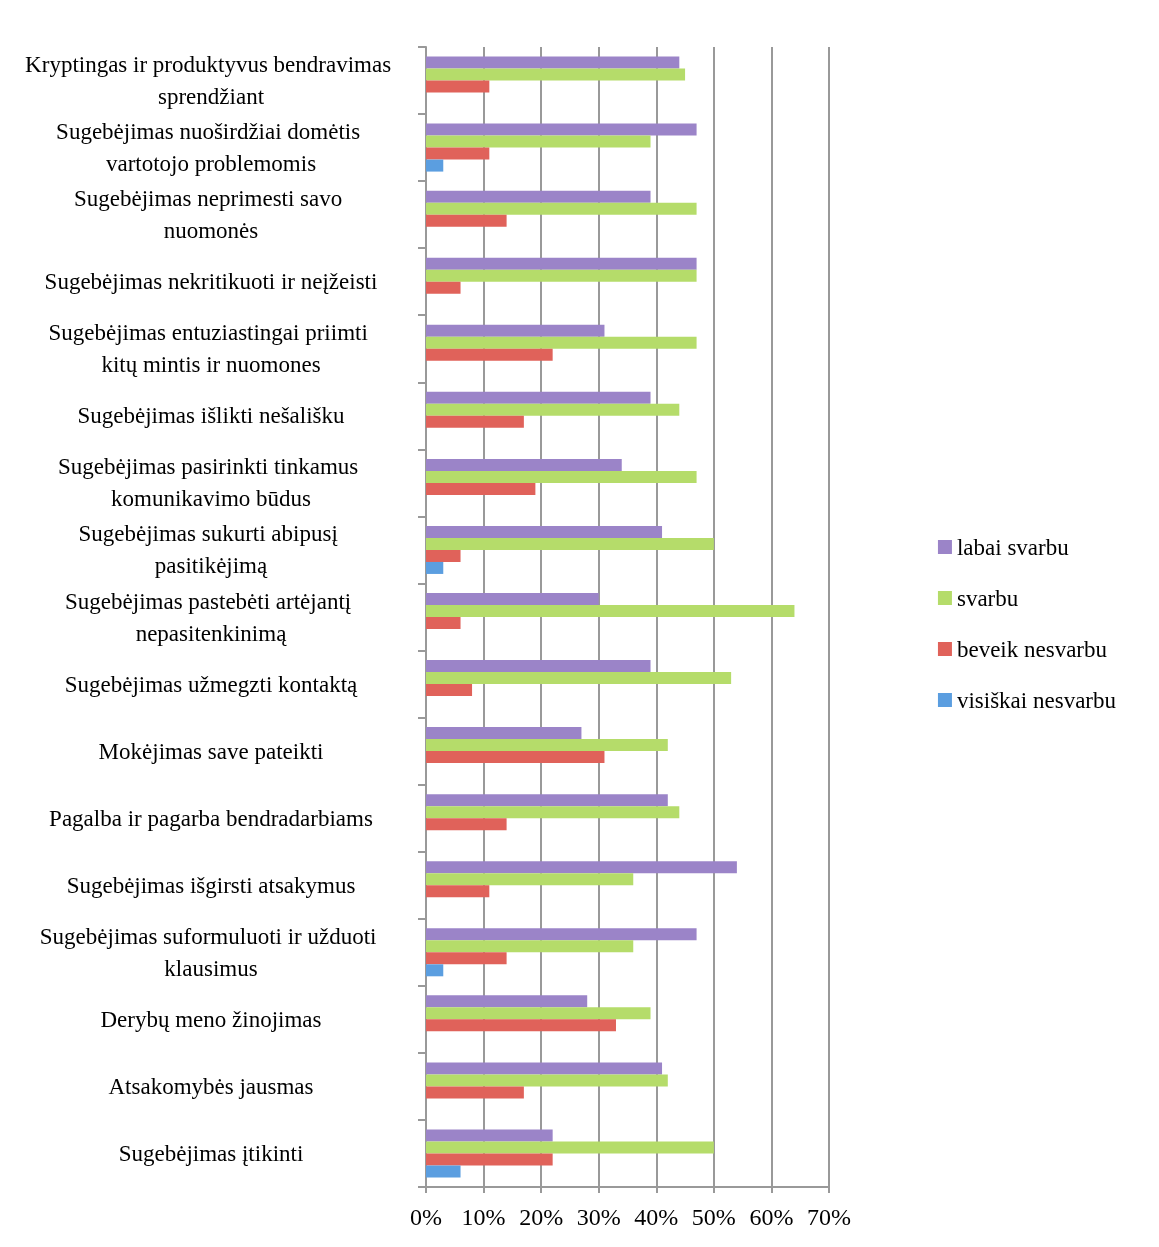  Describe the element at coordinates (426, 1217) in the screenshot. I see `x-tick-label: 0%` at that location.